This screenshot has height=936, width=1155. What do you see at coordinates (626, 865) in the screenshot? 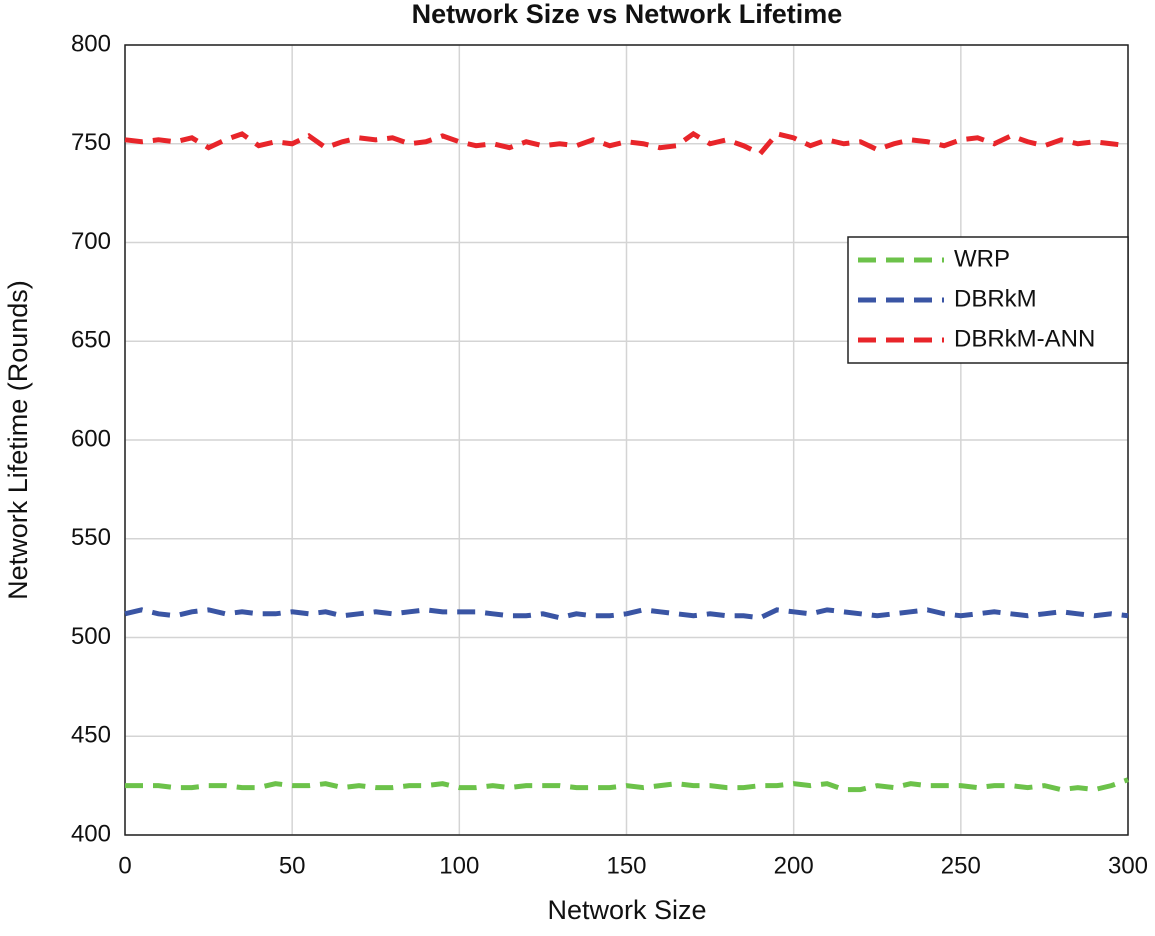
I see `x-tick-label: 150` at bounding box center [626, 865].